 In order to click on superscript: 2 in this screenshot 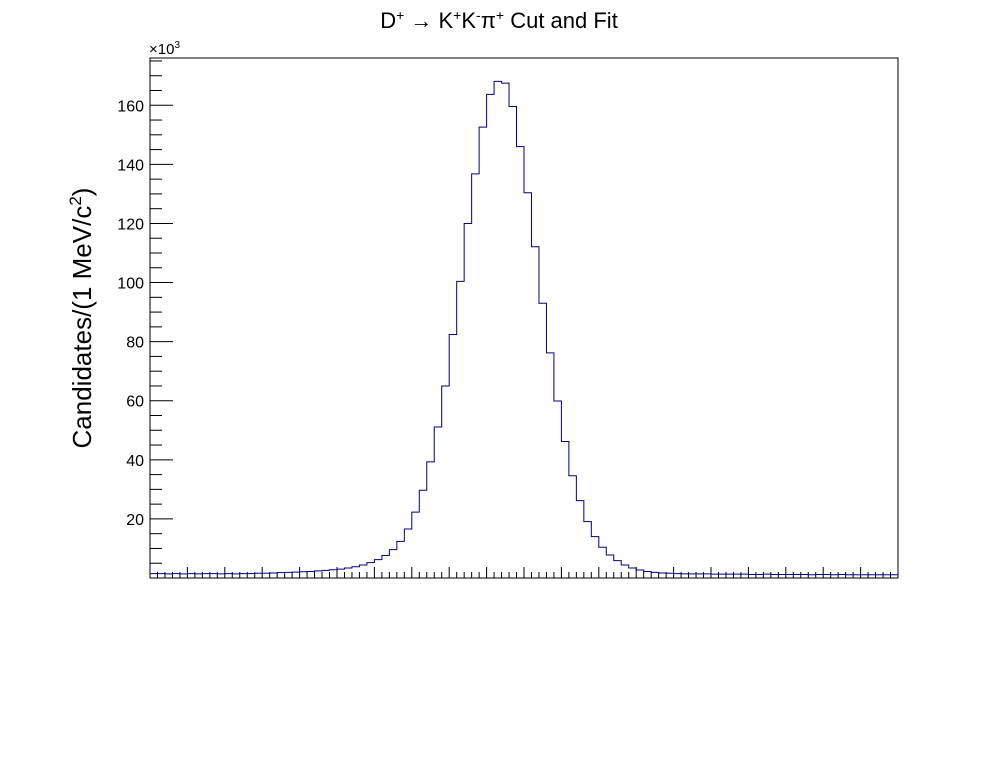, I will do `click(75, 200)`.